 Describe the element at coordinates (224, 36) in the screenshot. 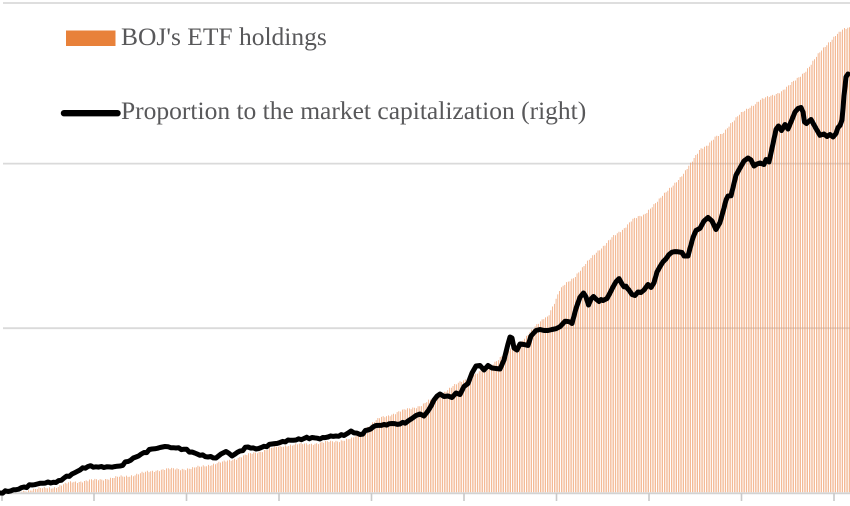

I see `svg-text: BOJ's ETF holdings` at that location.